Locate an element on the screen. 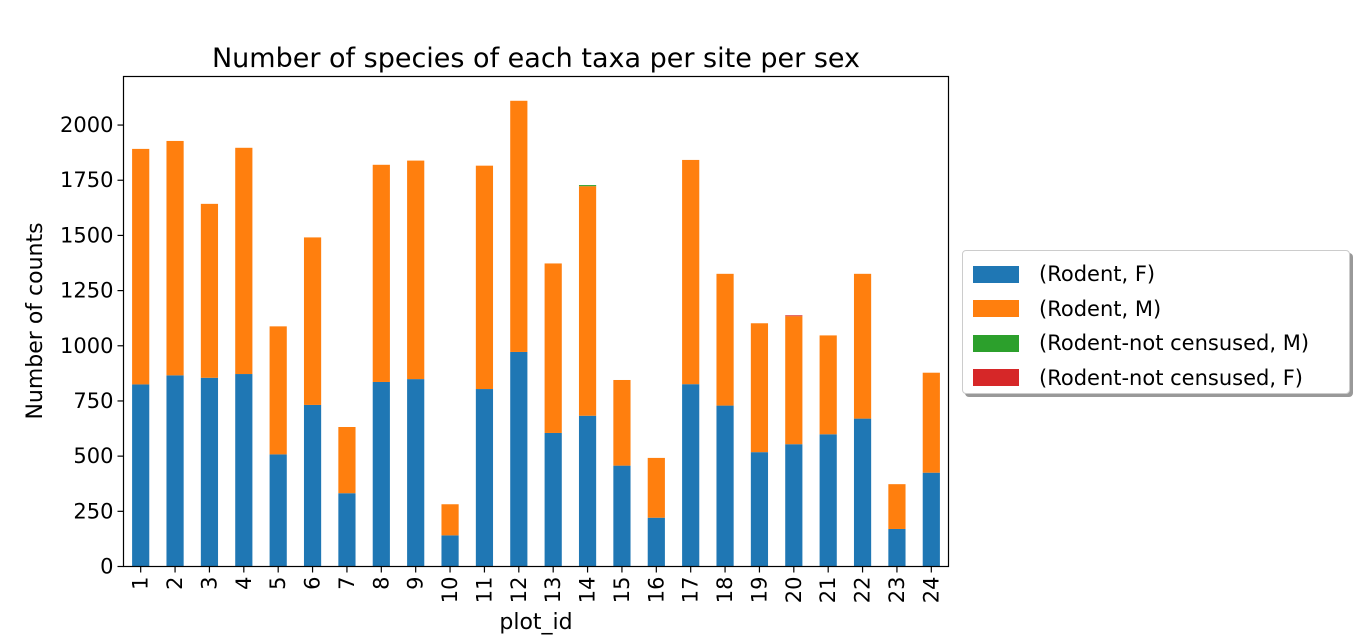  legend-label: (Rodent, F) is located at coordinates (1097, 274).